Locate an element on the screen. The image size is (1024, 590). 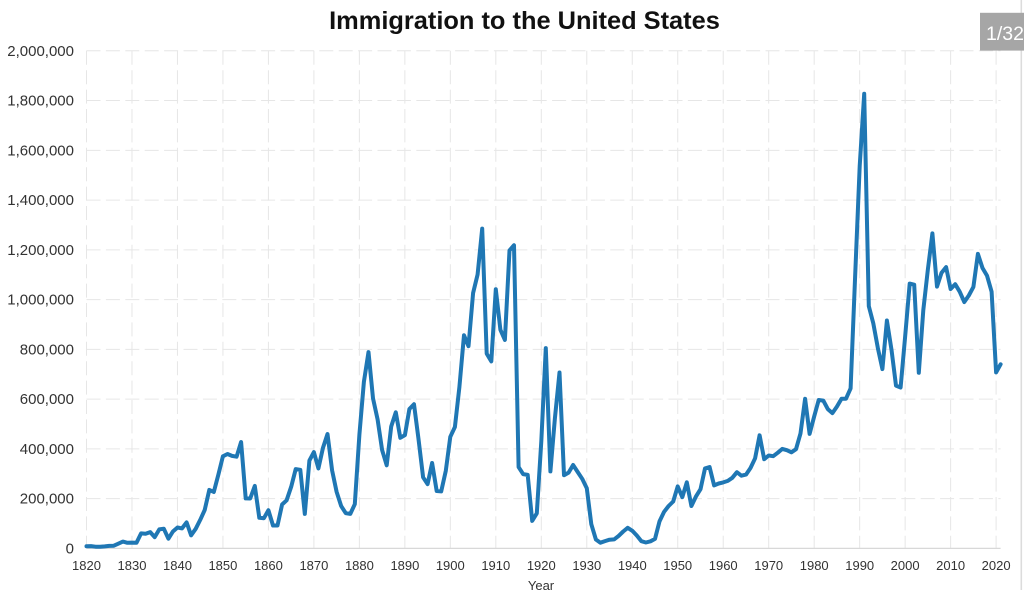
svg-text: 1910 is located at coordinates (495, 565).